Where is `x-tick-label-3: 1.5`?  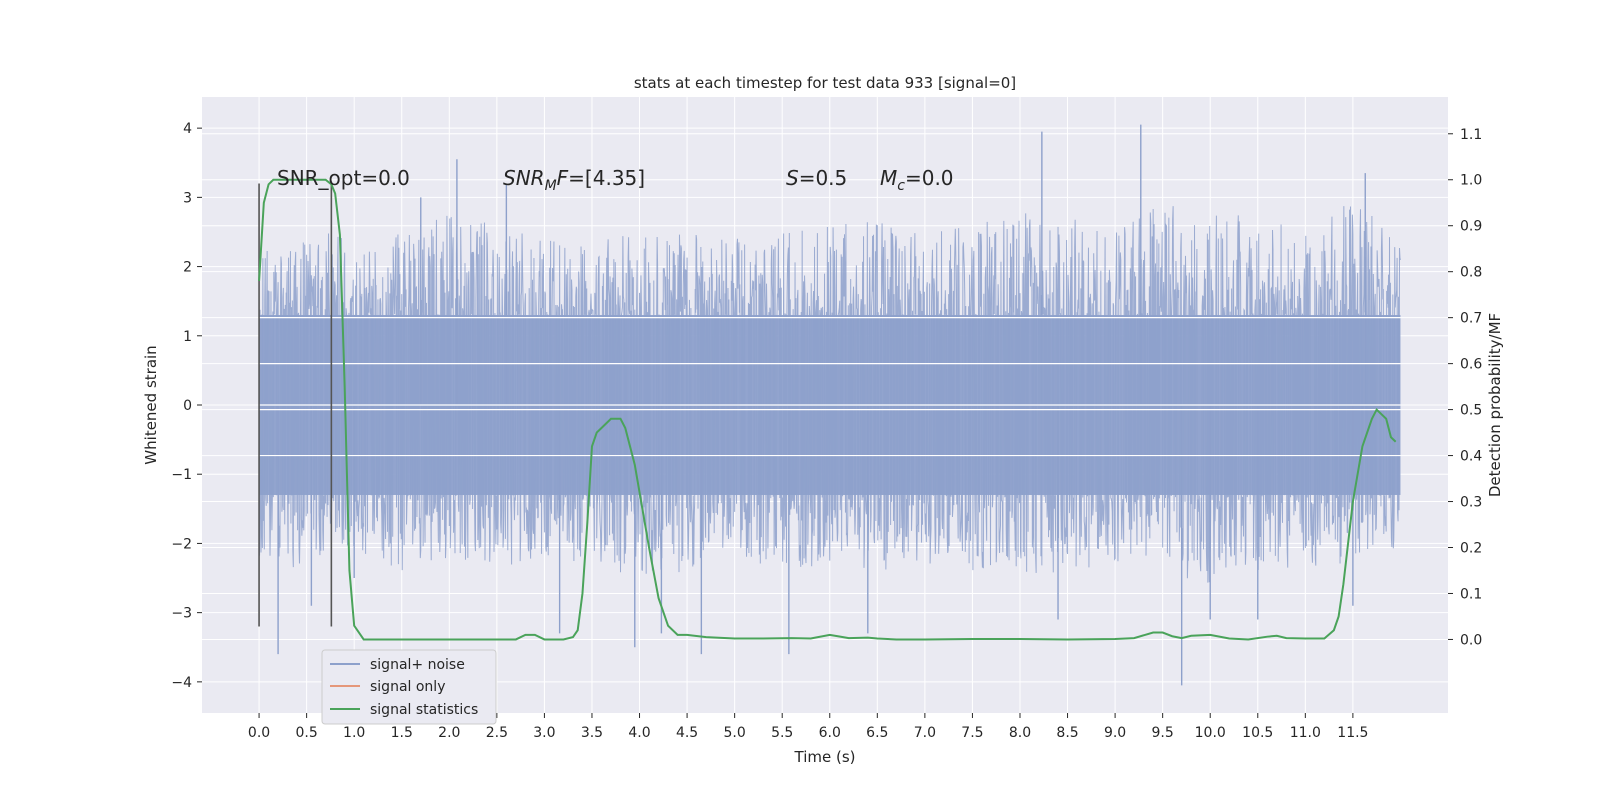
x-tick-label-3: 1.5 is located at coordinates (402, 733).